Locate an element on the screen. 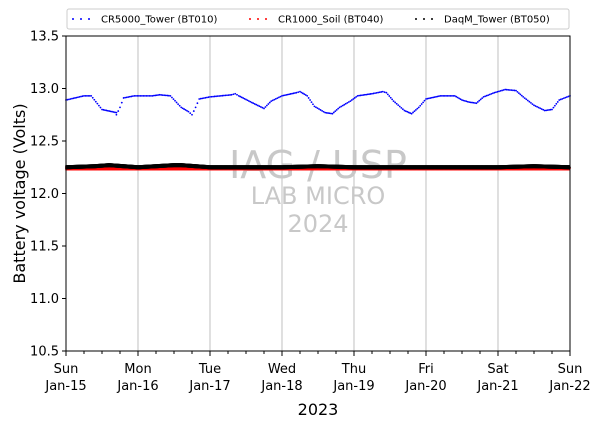 The image size is (601, 428). x-tick-label-date: Jan-19 is located at coordinates (353, 386).